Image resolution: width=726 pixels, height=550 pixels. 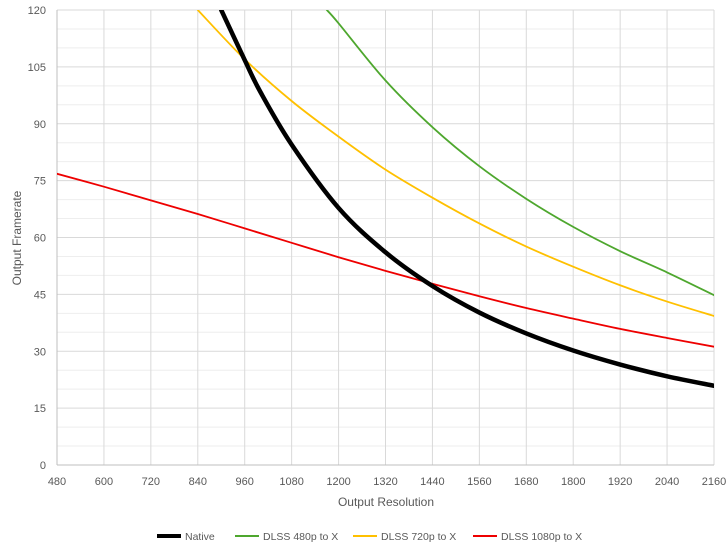 I want to click on legend-label: Native, so click(x=200, y=537).